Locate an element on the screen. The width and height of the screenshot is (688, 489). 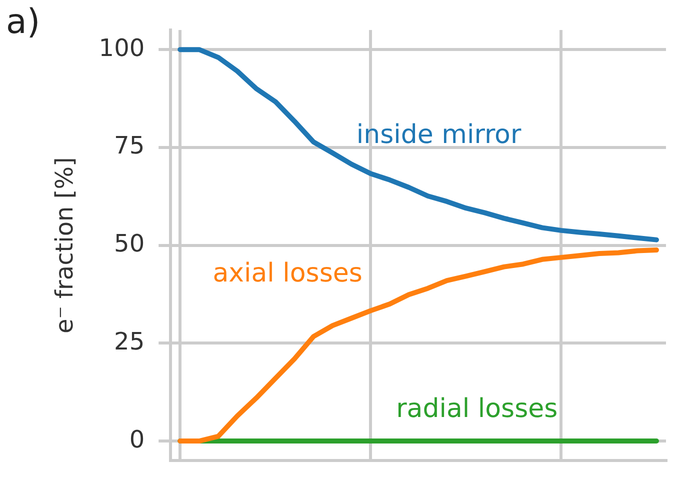
y-tick-label: 100 is located at coordinates (121, 48).